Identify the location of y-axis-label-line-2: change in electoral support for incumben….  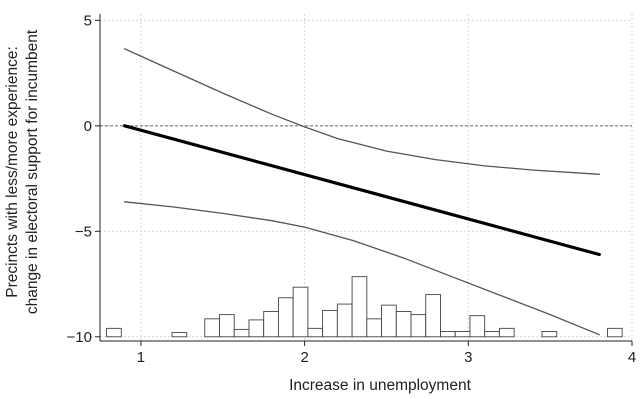
(32, 171).